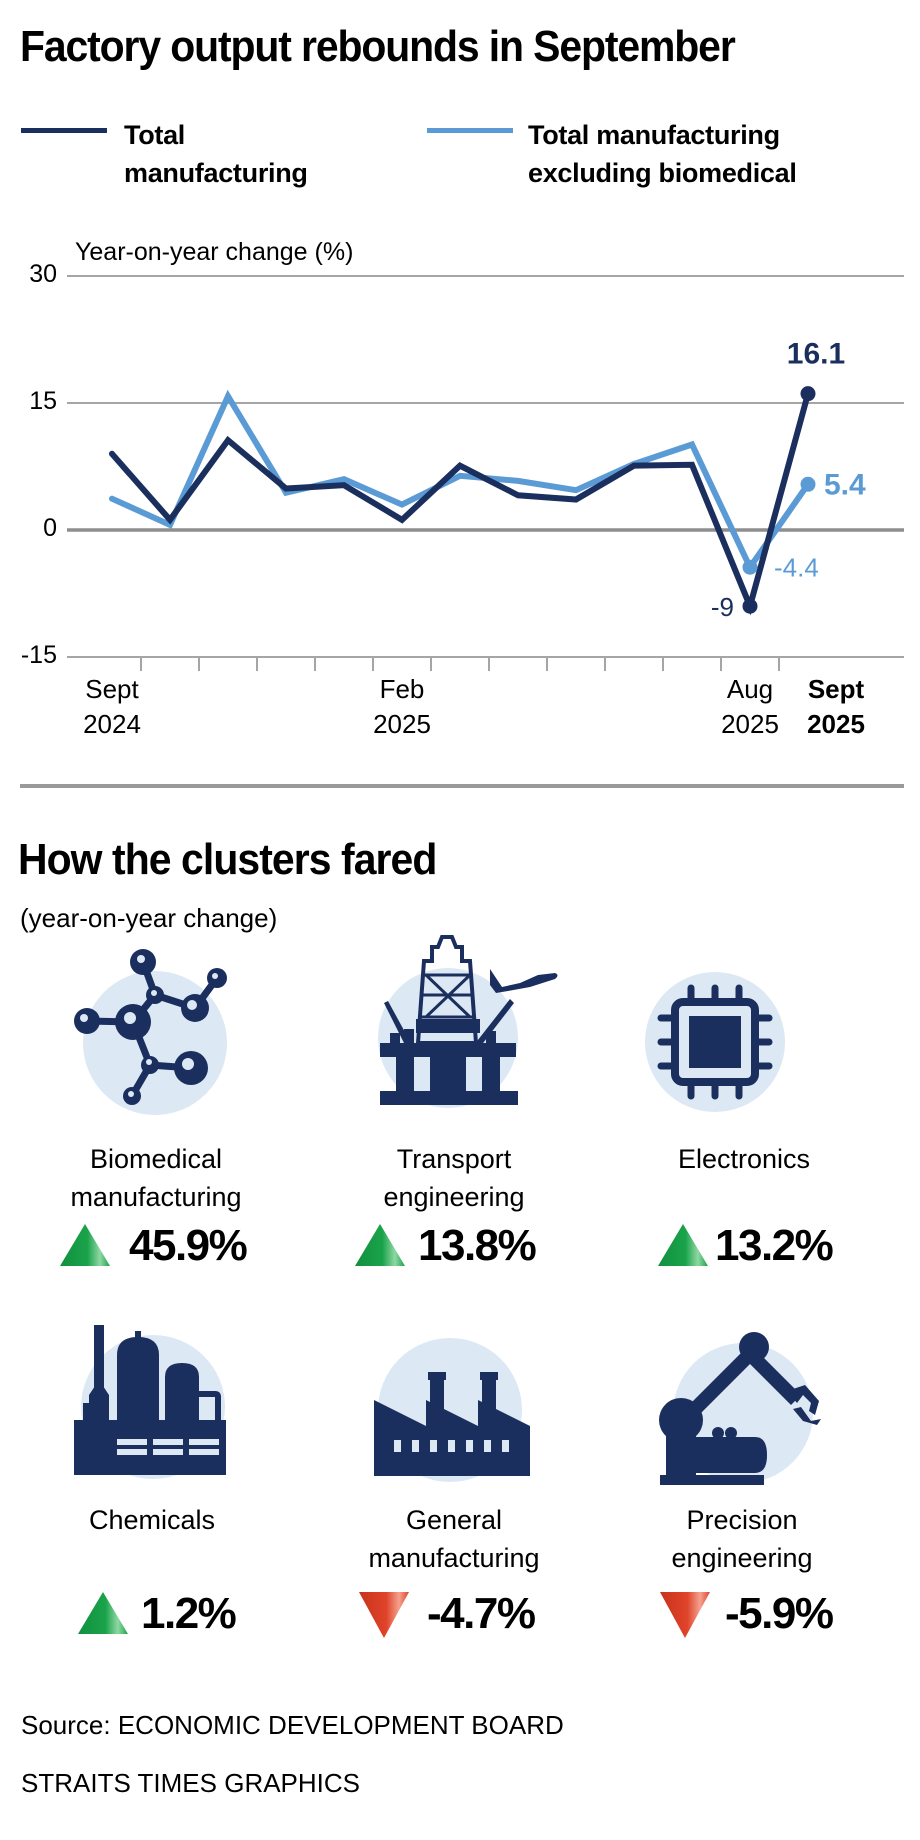 The height and width of the screenshot is (1840, 920). What do you see at coordinates (154, 135) in the screenshot?
I see `legend-label-line: Total` at bounding box center [154, 135].